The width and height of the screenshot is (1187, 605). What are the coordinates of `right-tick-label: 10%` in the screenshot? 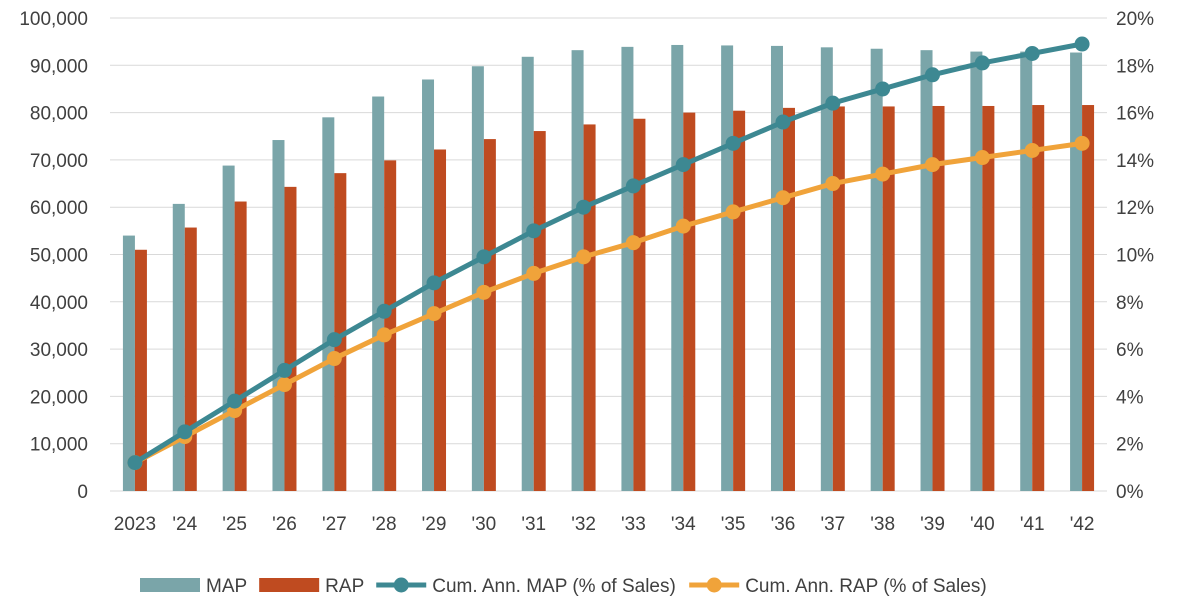 It's located at (1135, 256).